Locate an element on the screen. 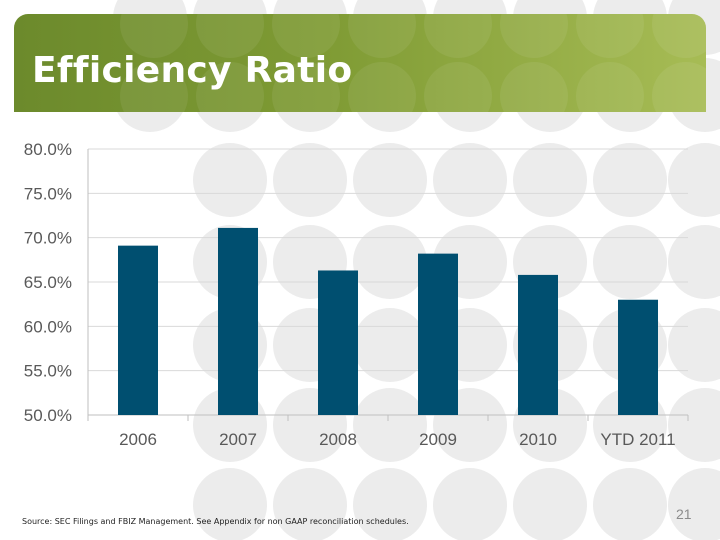 Image resolution: width=720 pixels, height=540 pixels. y-tick-label: 80.0% is located at coordinates (48, 149).